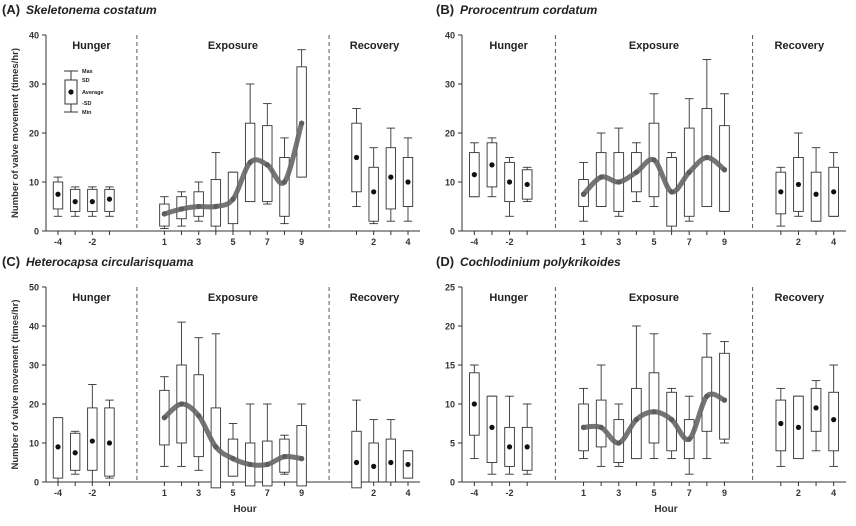  Describe the element at coordinates (91, 46) in the screenshot. I see `period-label: Hunger` at that location.